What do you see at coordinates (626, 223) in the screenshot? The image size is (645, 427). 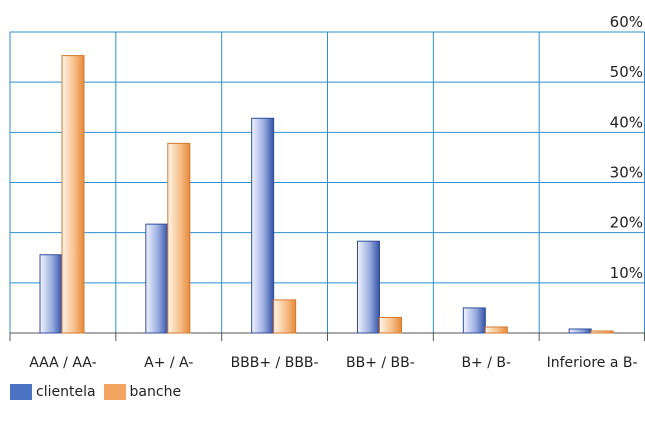 I see `y-tick-label: 20%` at bounding box center [626, 223].